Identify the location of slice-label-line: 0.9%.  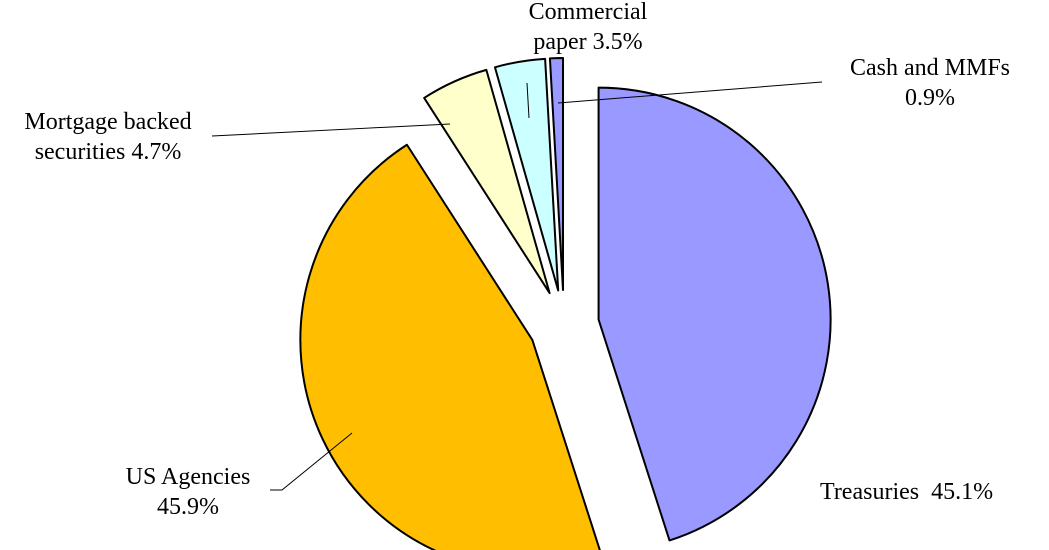
(930, 98).